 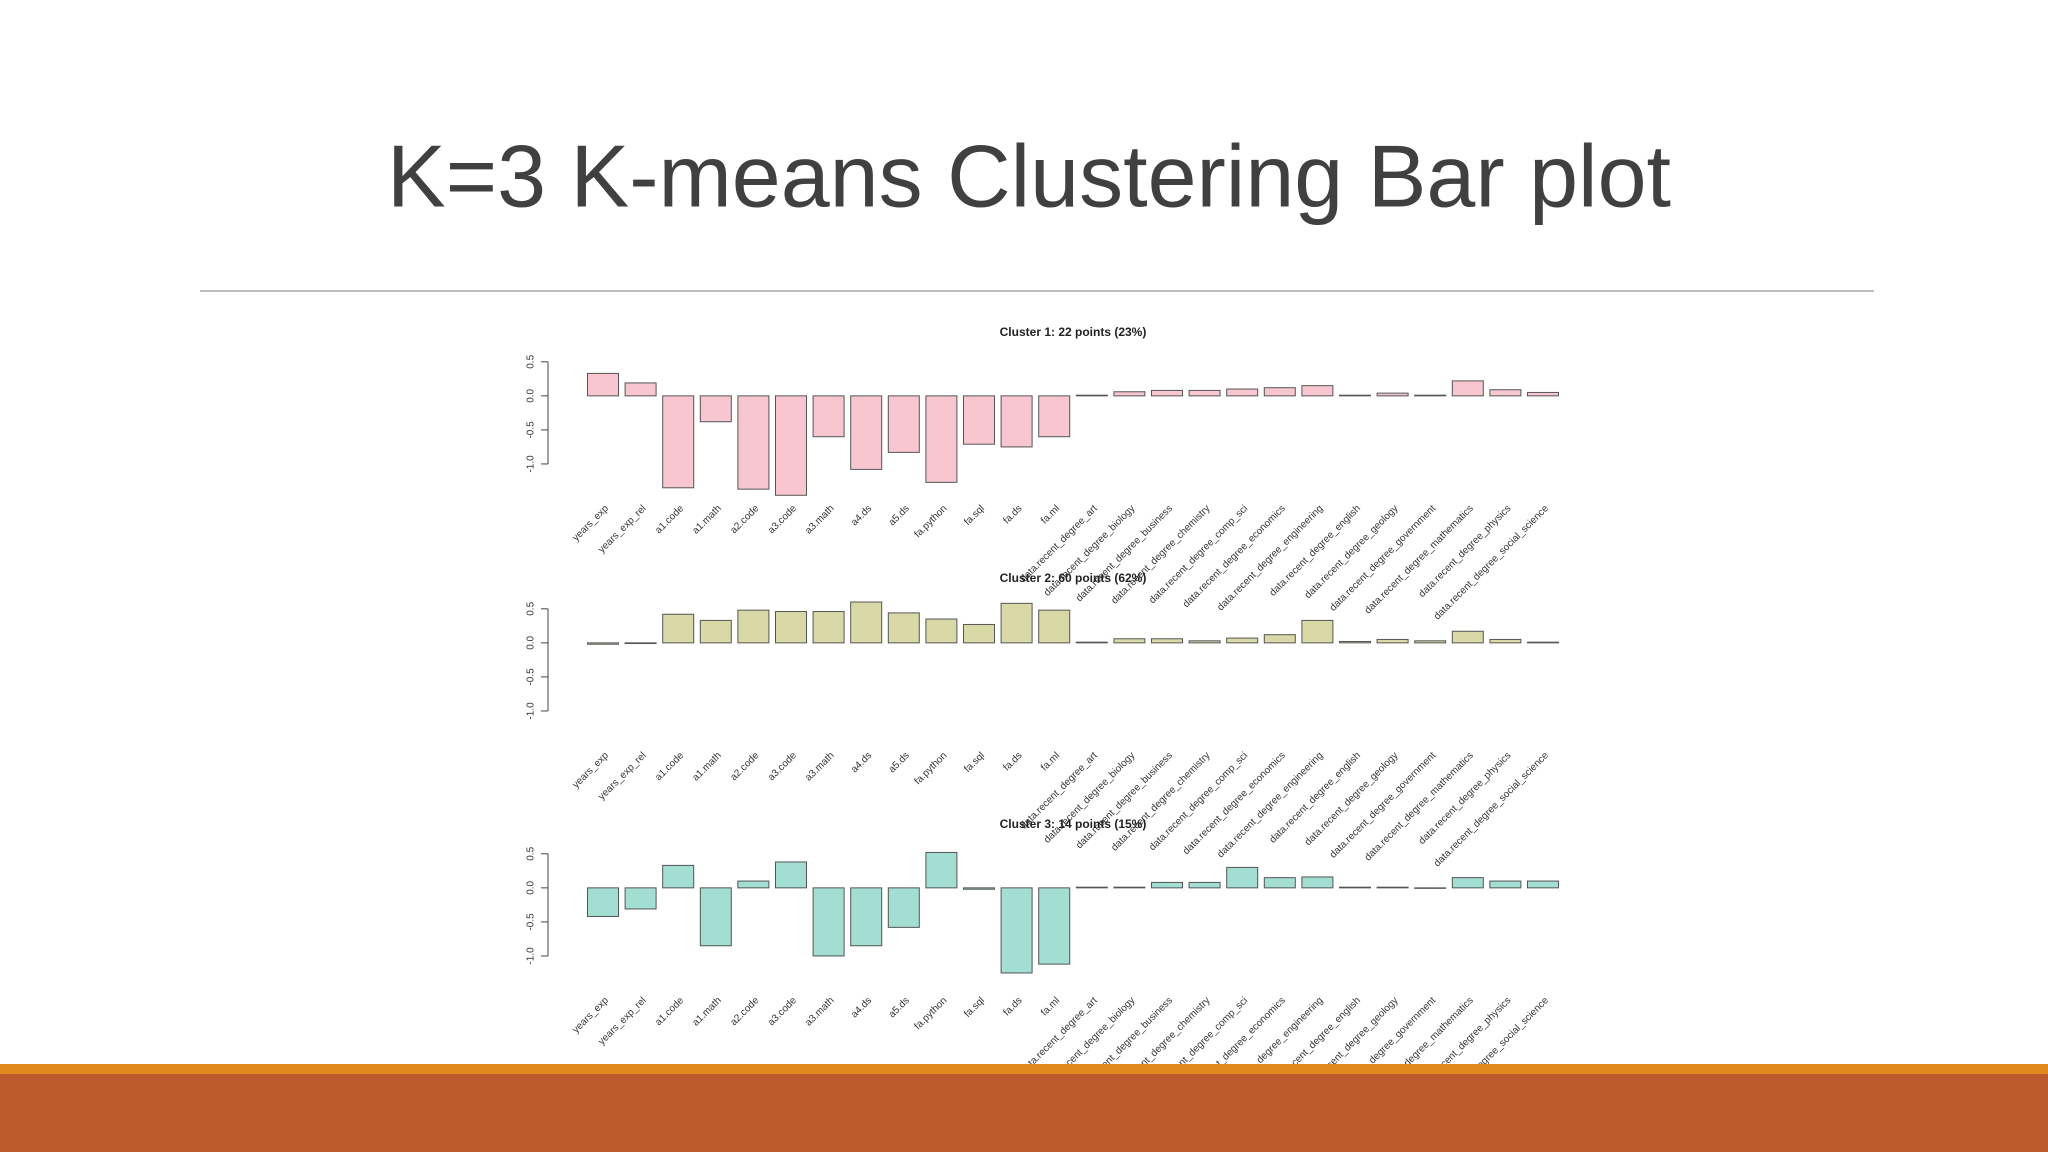 What do you see at coordinates (1024, 1069) in the screenshot?
I see `footer-accent` at bounding box center [1024, 1069].